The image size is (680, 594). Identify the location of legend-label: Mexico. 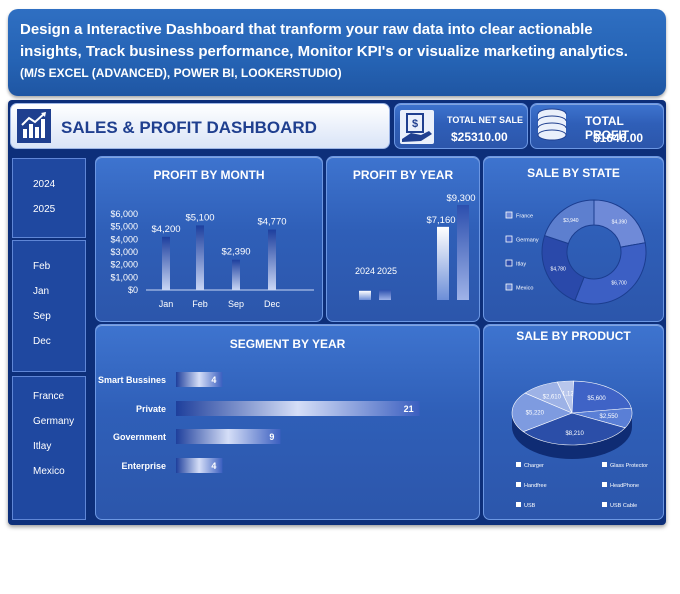
(524, 289).